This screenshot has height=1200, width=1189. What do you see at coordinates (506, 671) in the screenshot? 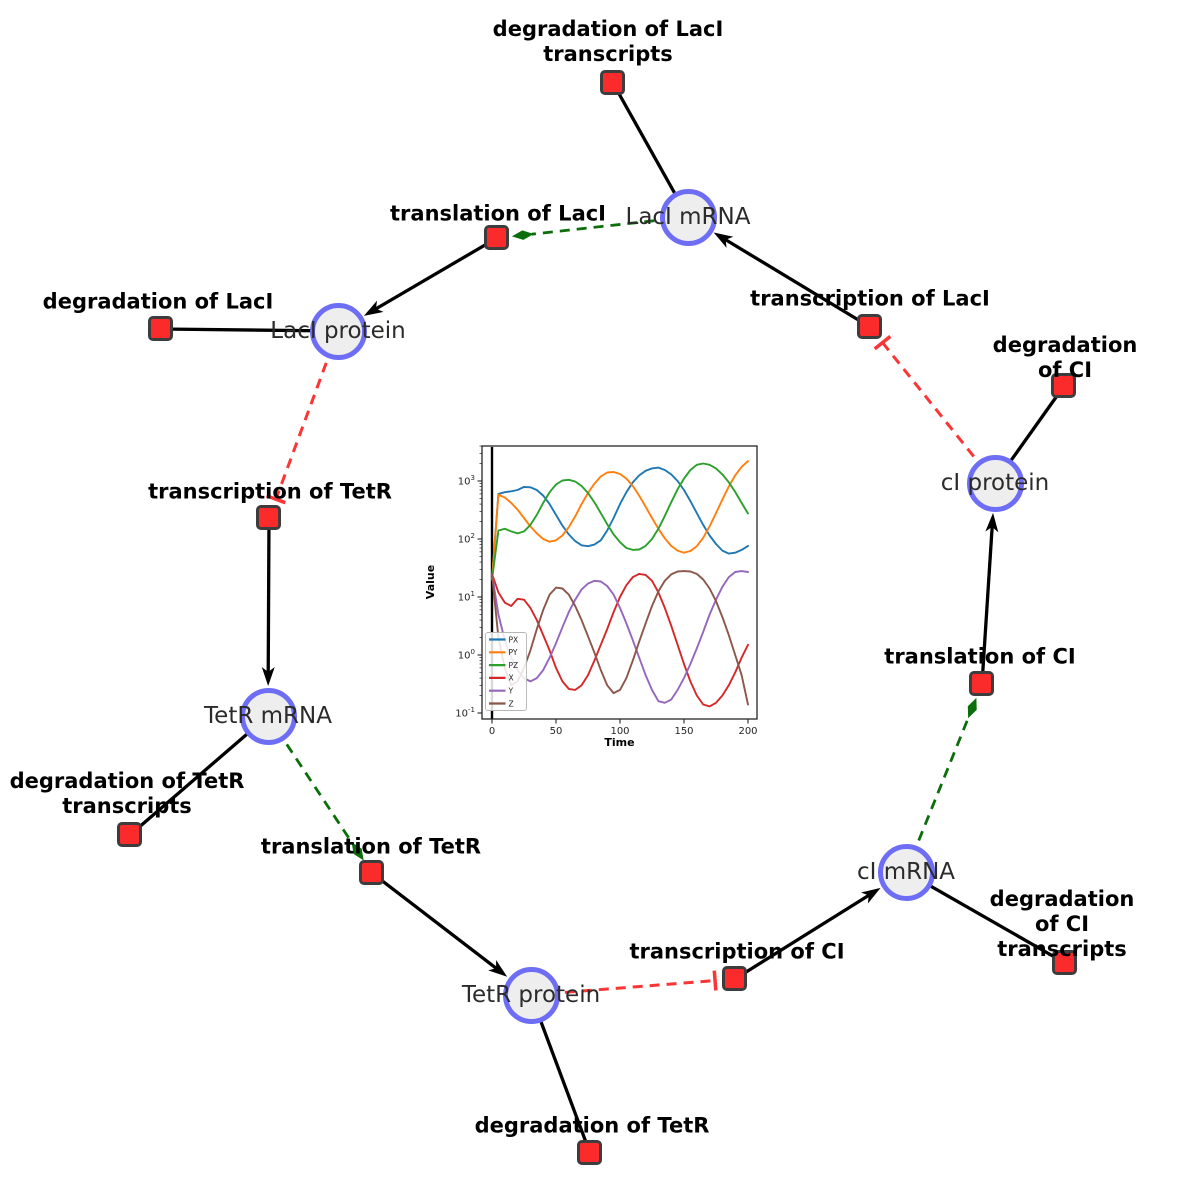
I see `chart-legend: PX PY PZ XYZ` at bounding box center [506, 671].